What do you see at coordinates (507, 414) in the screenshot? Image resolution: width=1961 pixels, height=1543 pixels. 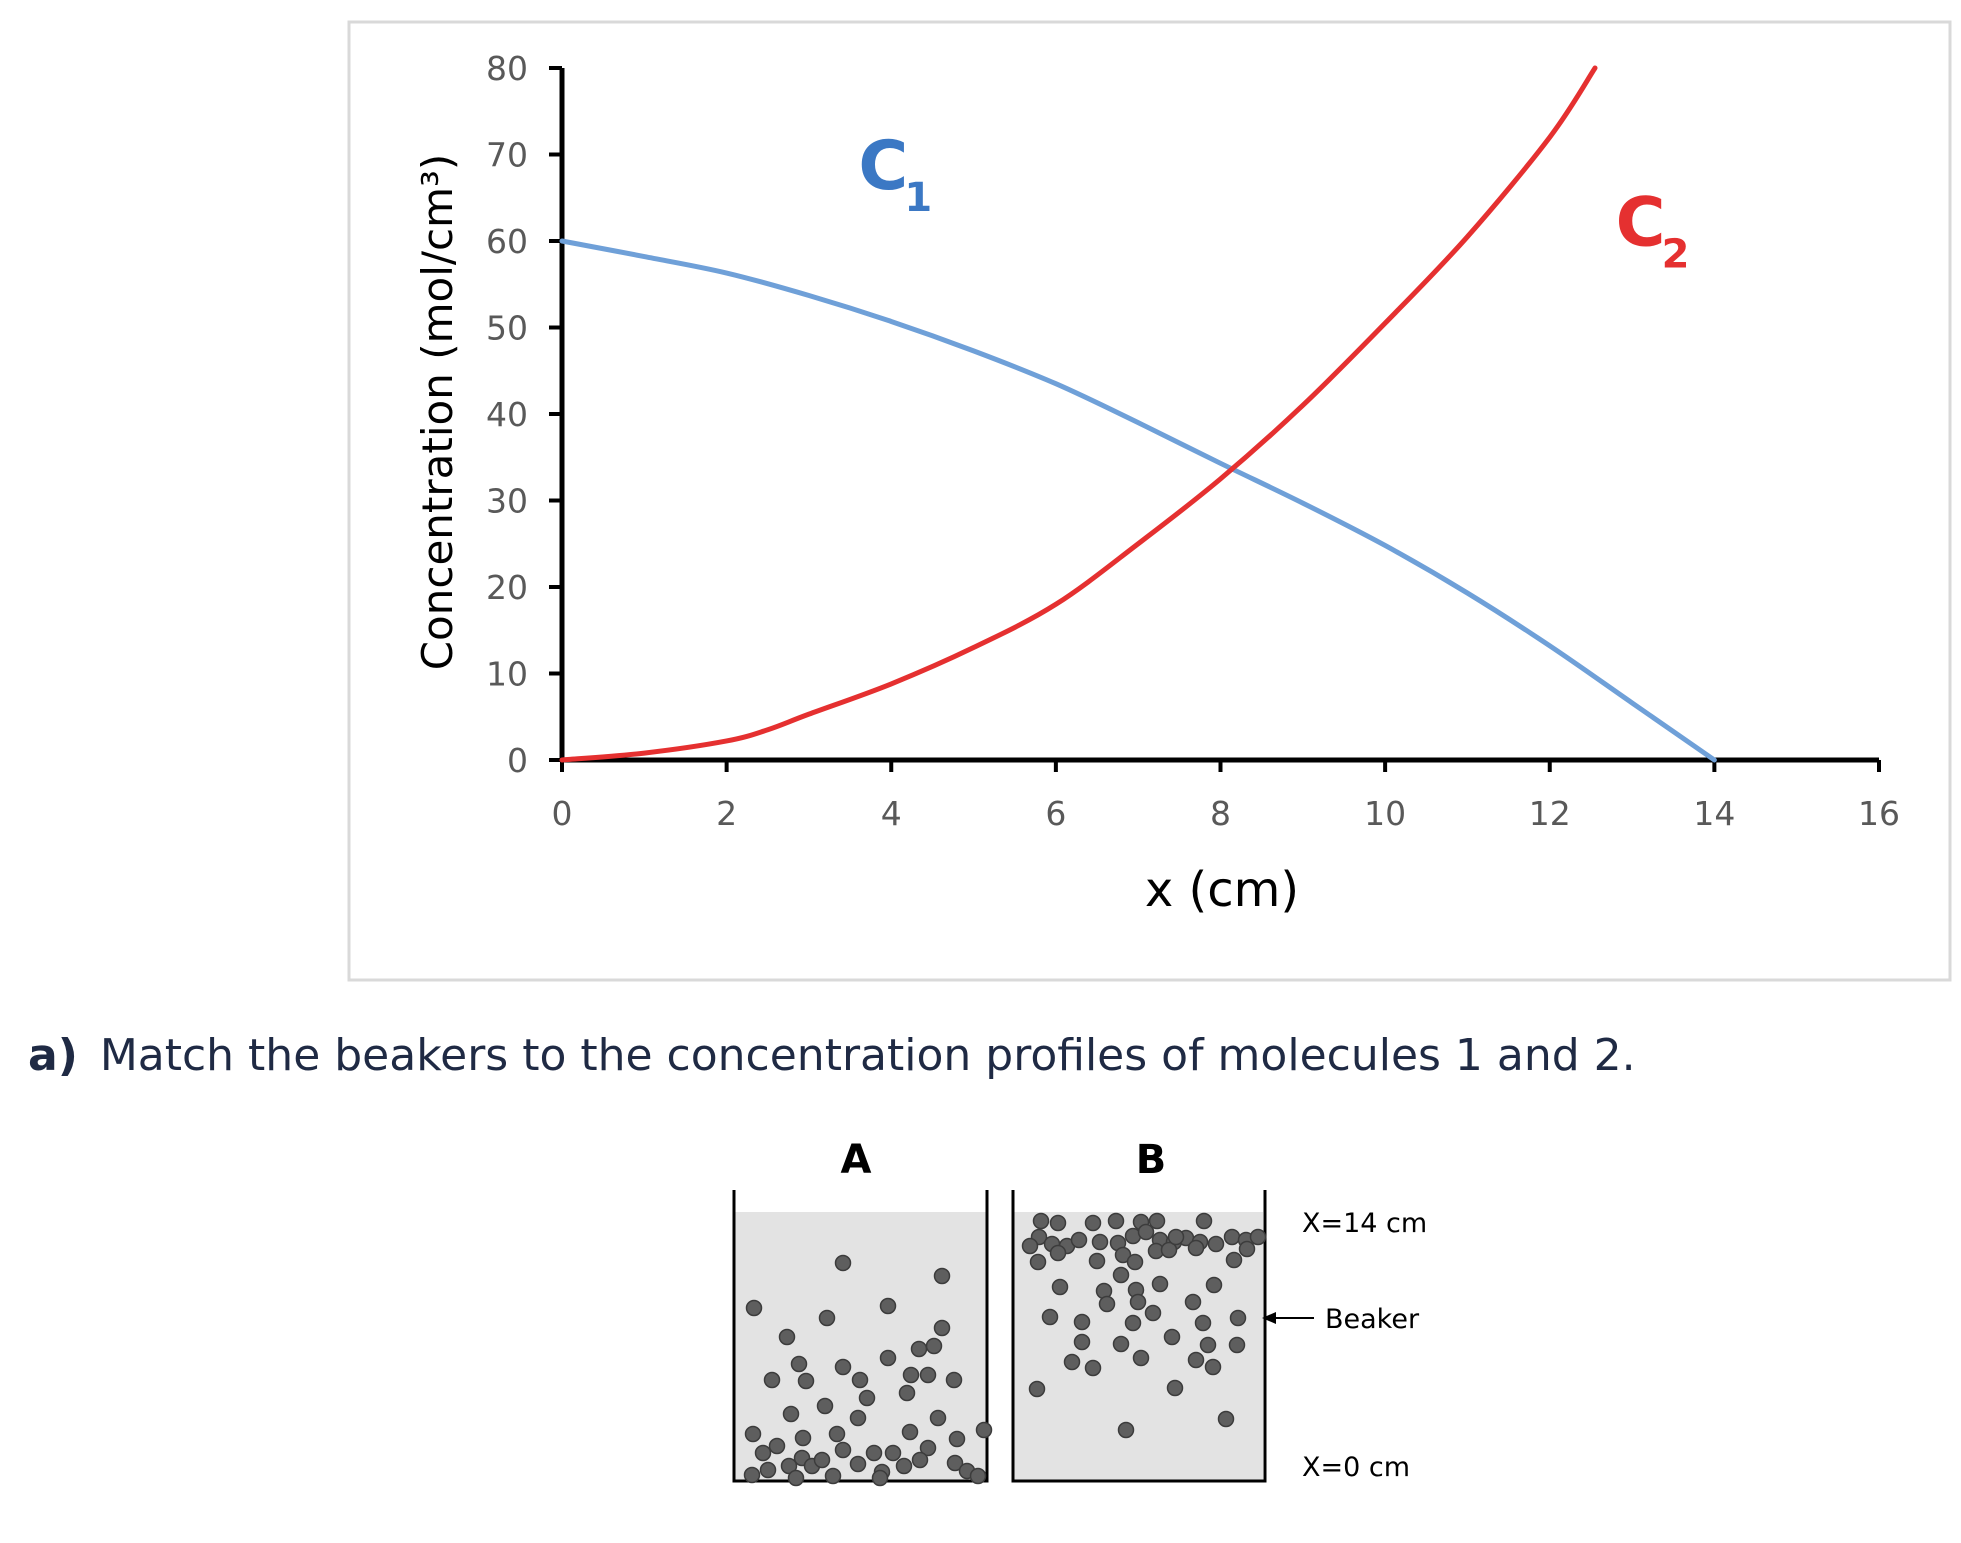 I see `y-tick-label: 40` at bounding box center [507, 414].